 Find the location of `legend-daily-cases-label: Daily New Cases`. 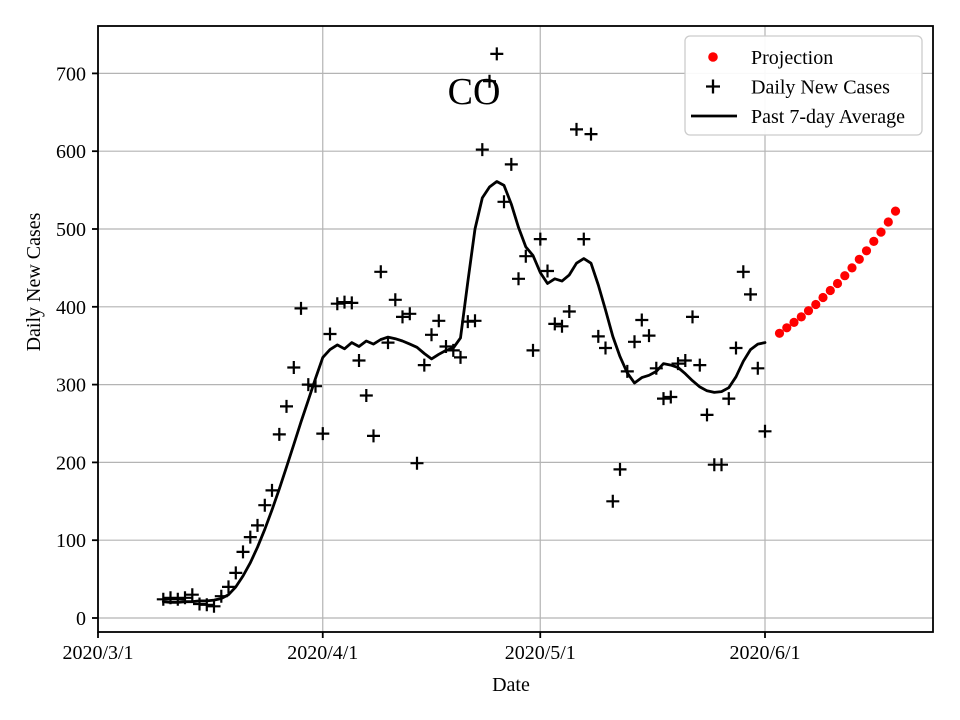

legend-daily-cases-label: Daily New Cases is located at coordinates (820, 88).